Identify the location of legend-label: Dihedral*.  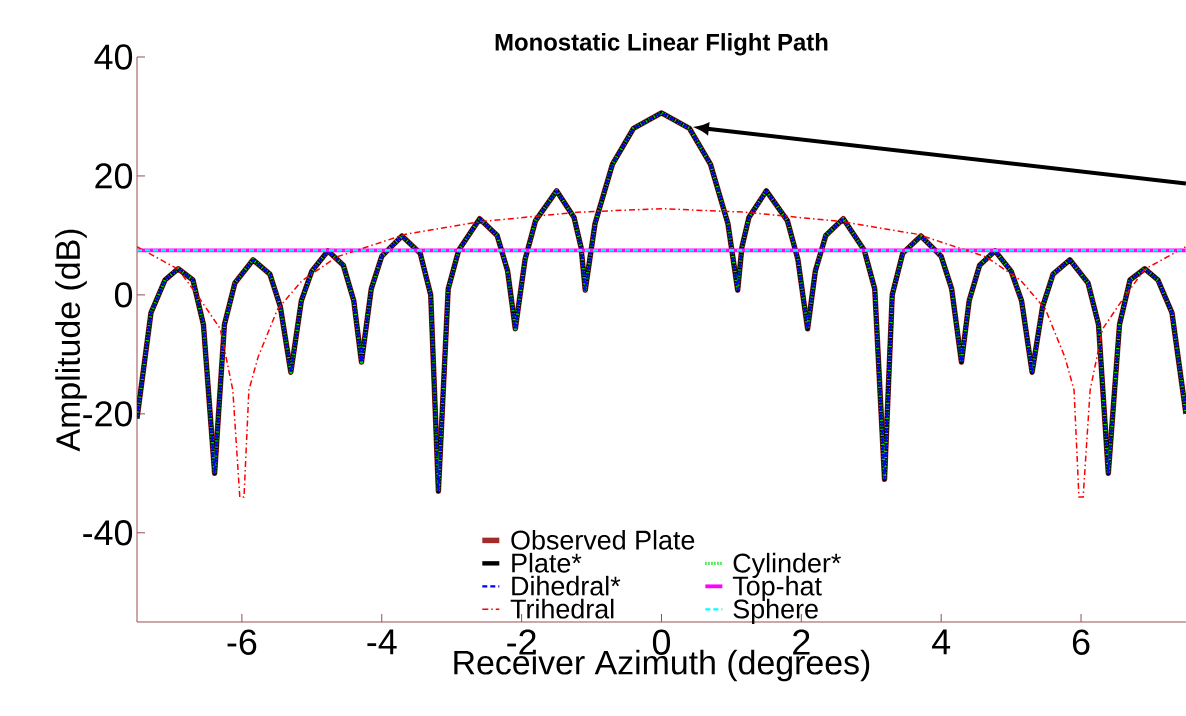
(566, 585).